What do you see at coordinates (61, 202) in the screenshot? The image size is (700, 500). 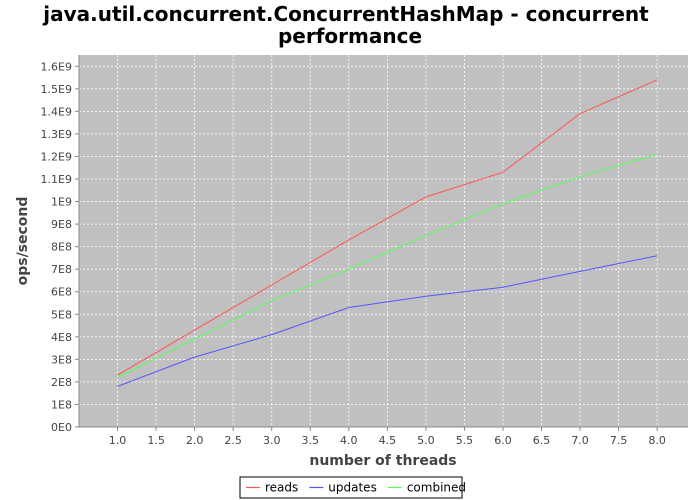 I see `y-tick-label: 1E9` at bounding box center [61, 202].